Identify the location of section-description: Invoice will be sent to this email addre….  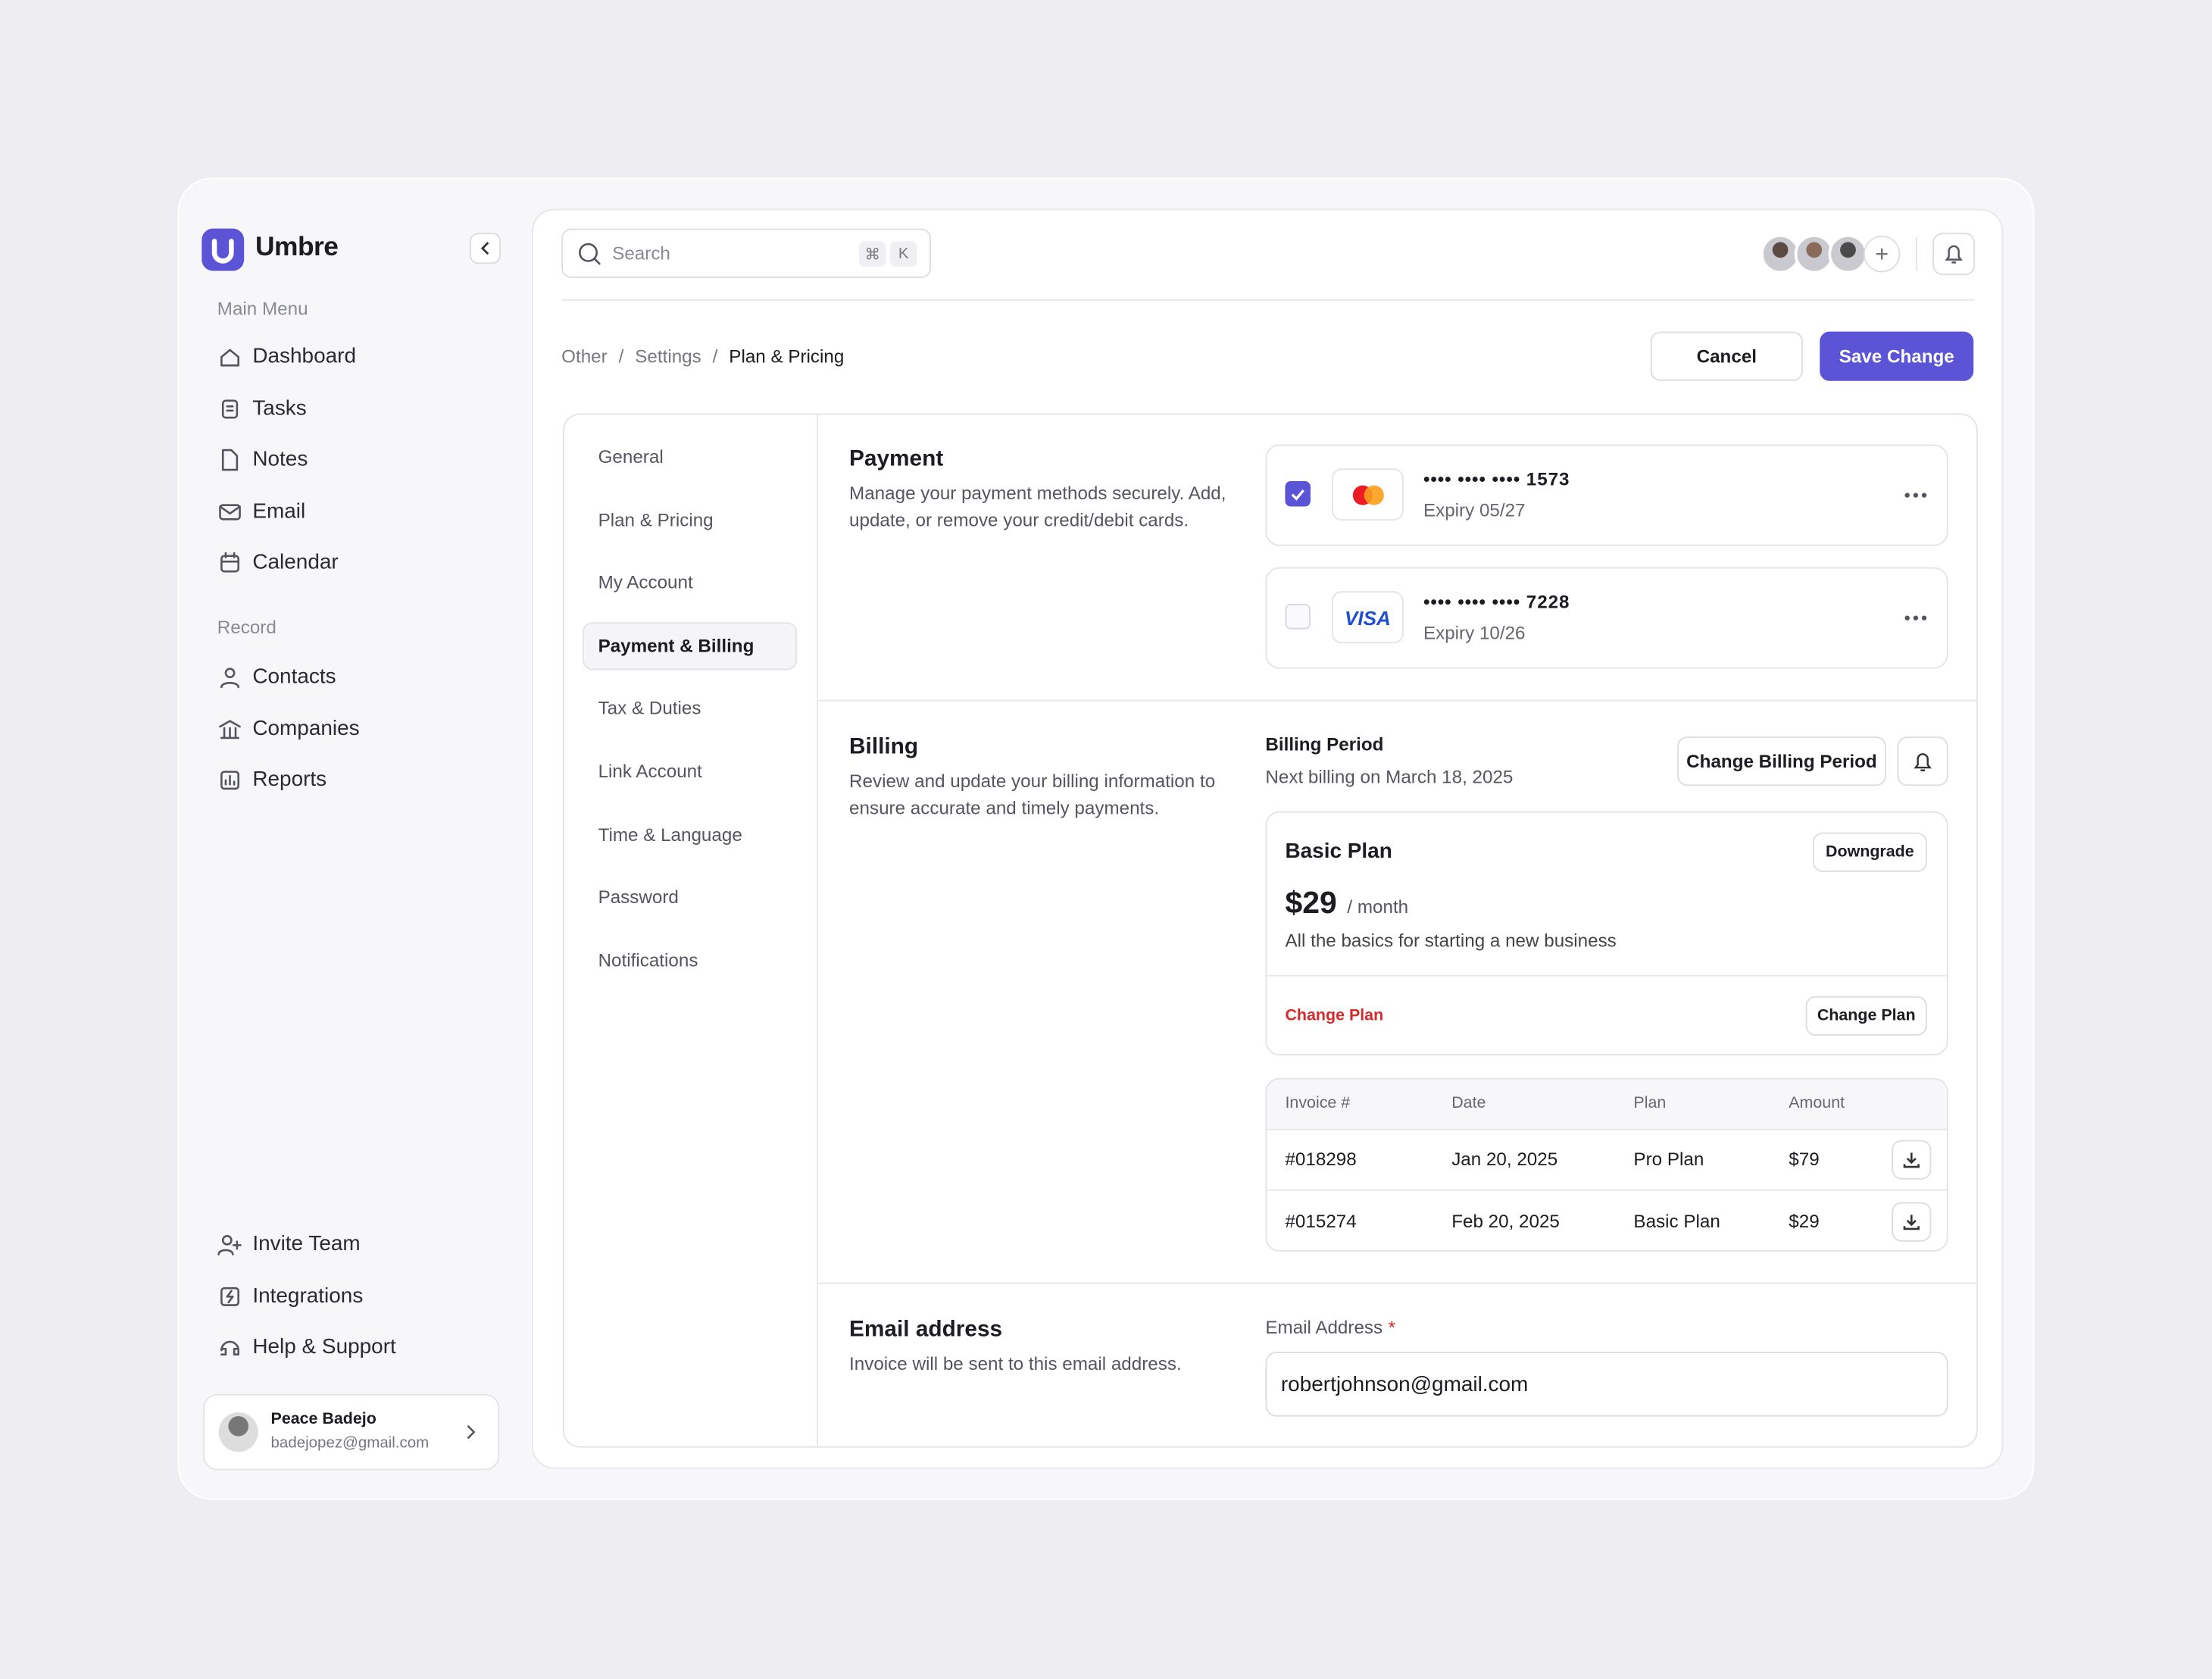
(1015, 1363).